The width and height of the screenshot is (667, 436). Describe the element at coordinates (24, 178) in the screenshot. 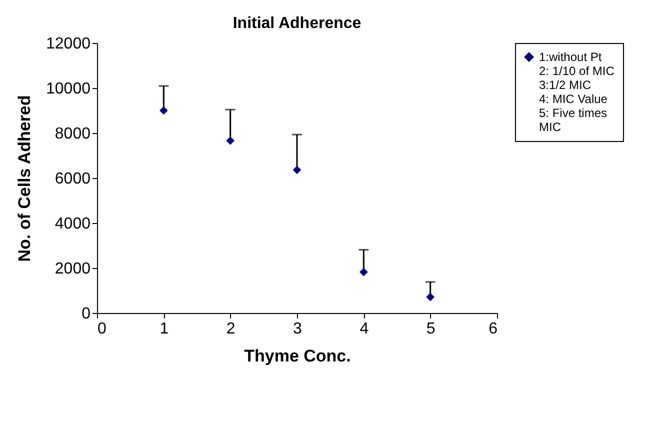

I see `y-axis-title: No. of Cells Adhered` at that location.